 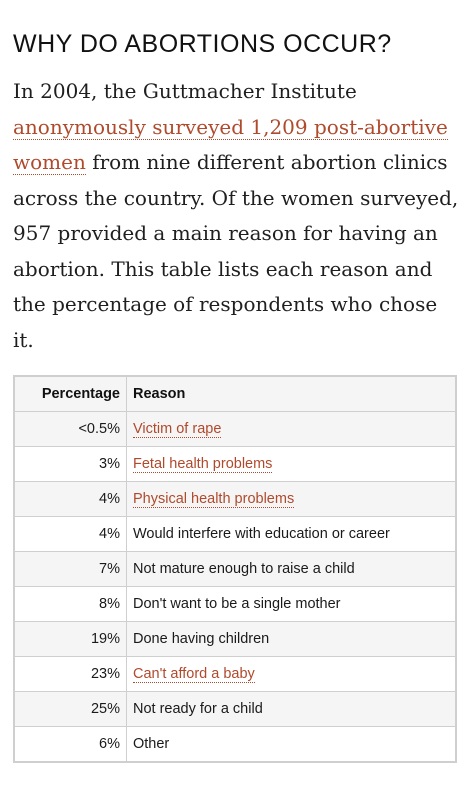 What do you see at coordinates (70, 569) in the screenshot?
I see `percentage-cell: 7%` at bounding box center [70, 569].